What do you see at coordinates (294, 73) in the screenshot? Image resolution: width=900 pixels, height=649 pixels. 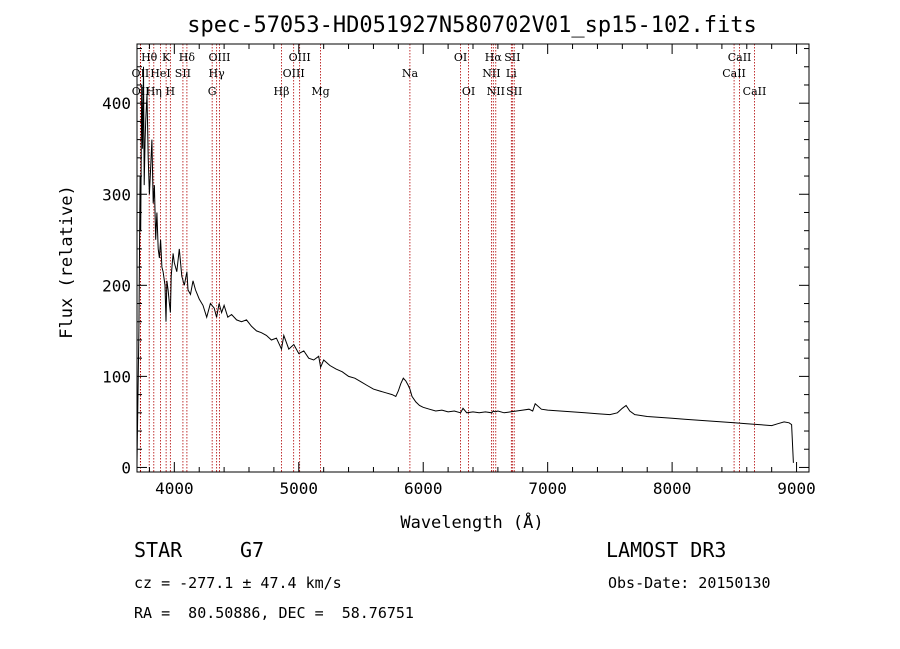 I see `line-label-13: OIII` at bounding box center [294, 73].